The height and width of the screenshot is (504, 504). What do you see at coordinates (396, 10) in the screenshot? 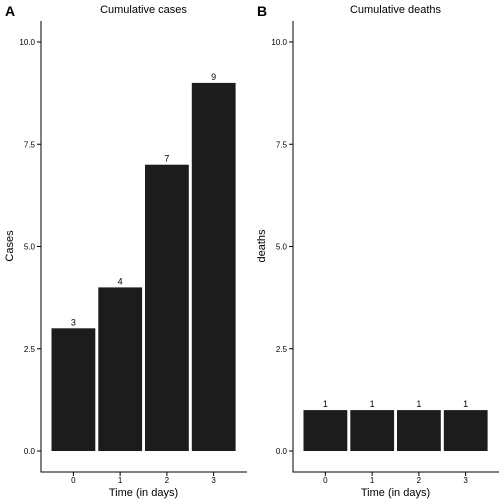
I see `chart-title: Cumulative deaths` at bounding box center [396, 10].